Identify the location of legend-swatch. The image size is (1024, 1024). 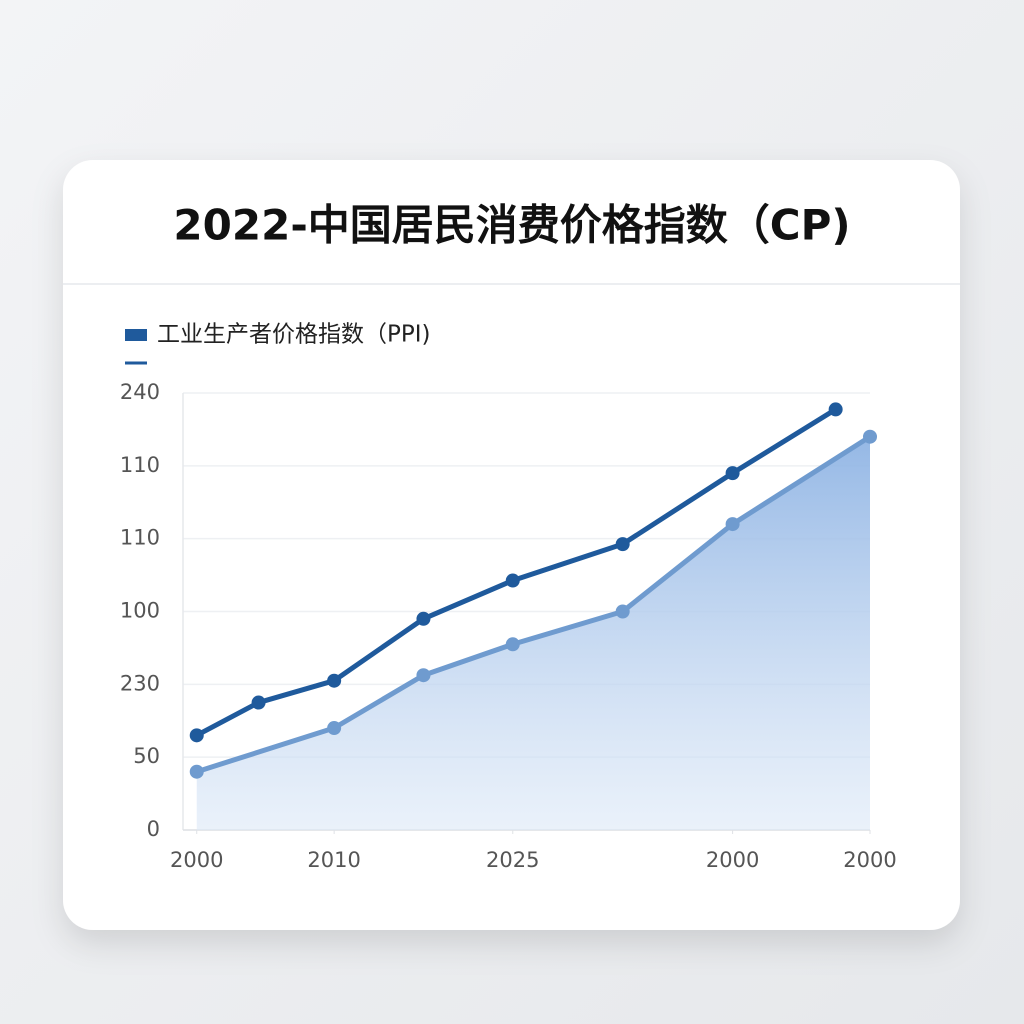
(136, 335).